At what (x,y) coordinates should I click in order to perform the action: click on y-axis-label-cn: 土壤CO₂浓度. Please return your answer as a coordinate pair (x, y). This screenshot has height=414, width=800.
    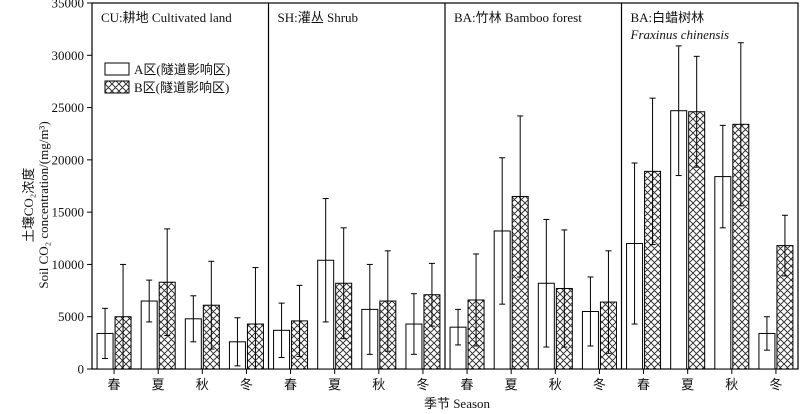
    Looking at the image, I should click on (28, 205).